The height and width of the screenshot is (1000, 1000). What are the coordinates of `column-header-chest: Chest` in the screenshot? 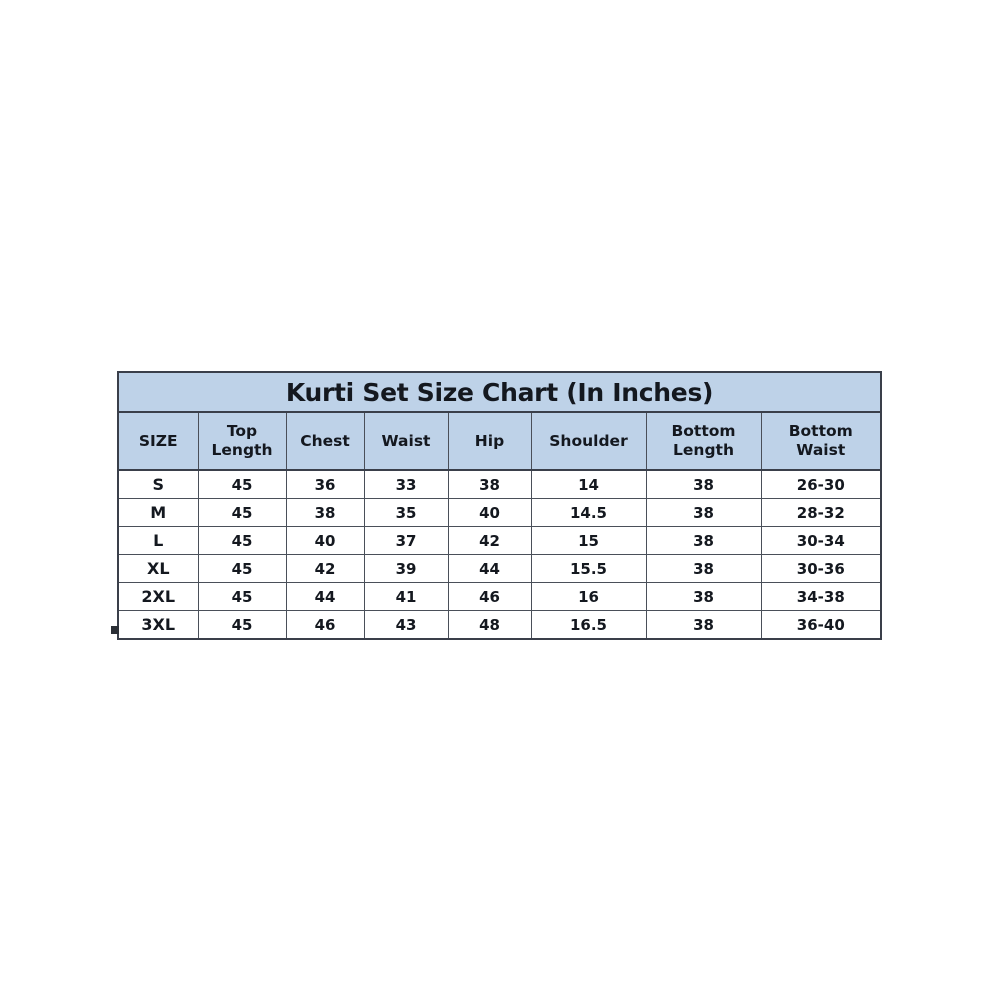 It's located at (325, 441).